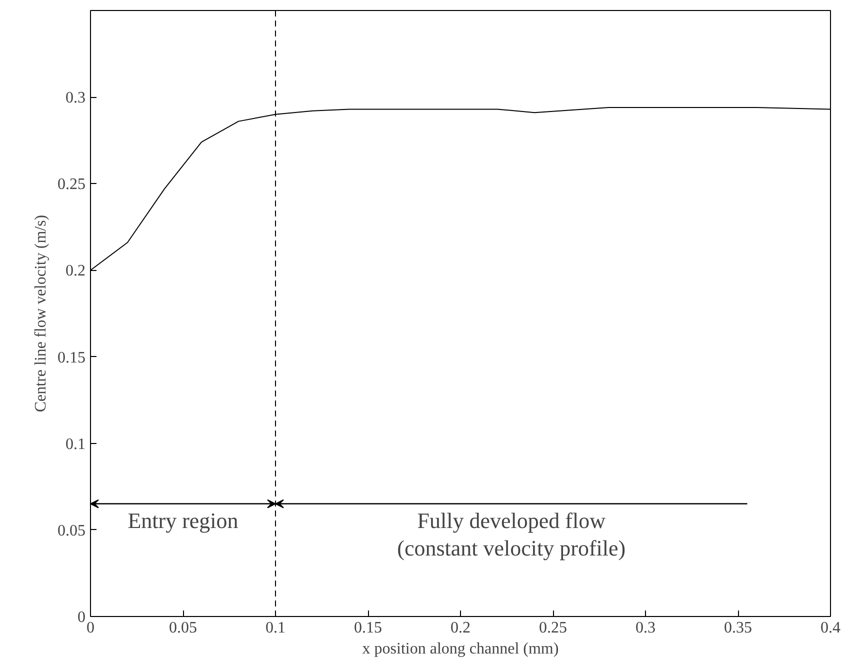 This screenshot has height=664, width=854. What do you see at coordinates (738, 628) in the screenshot?
I see `x-tick-label: 0.35` at bounding box center [738, 628].